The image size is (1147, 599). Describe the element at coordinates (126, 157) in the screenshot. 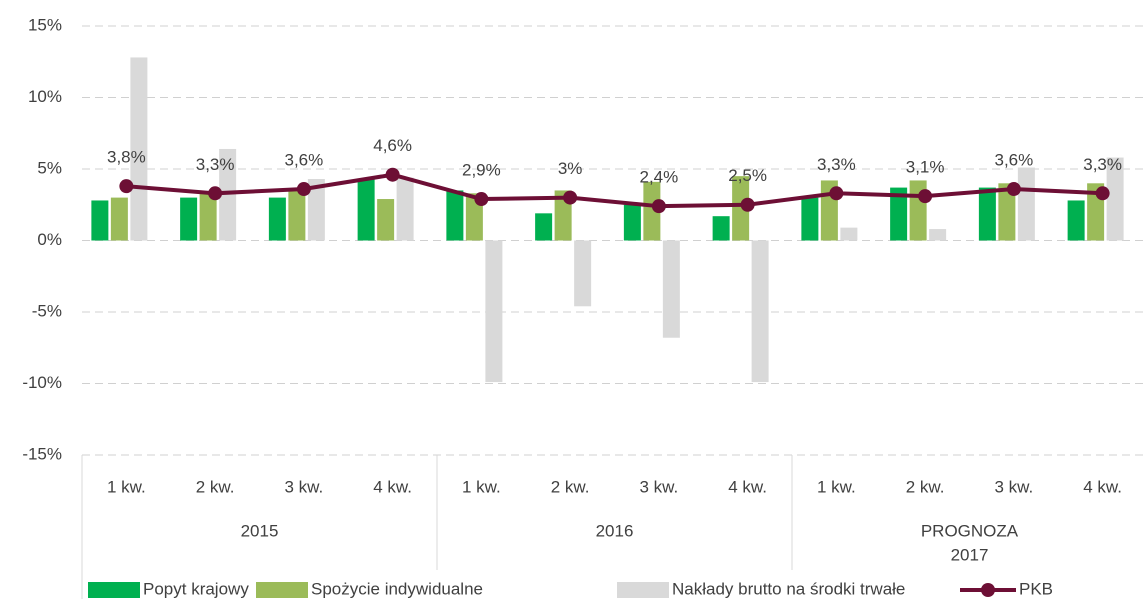

I see `data-label: 3,8%` at that location.